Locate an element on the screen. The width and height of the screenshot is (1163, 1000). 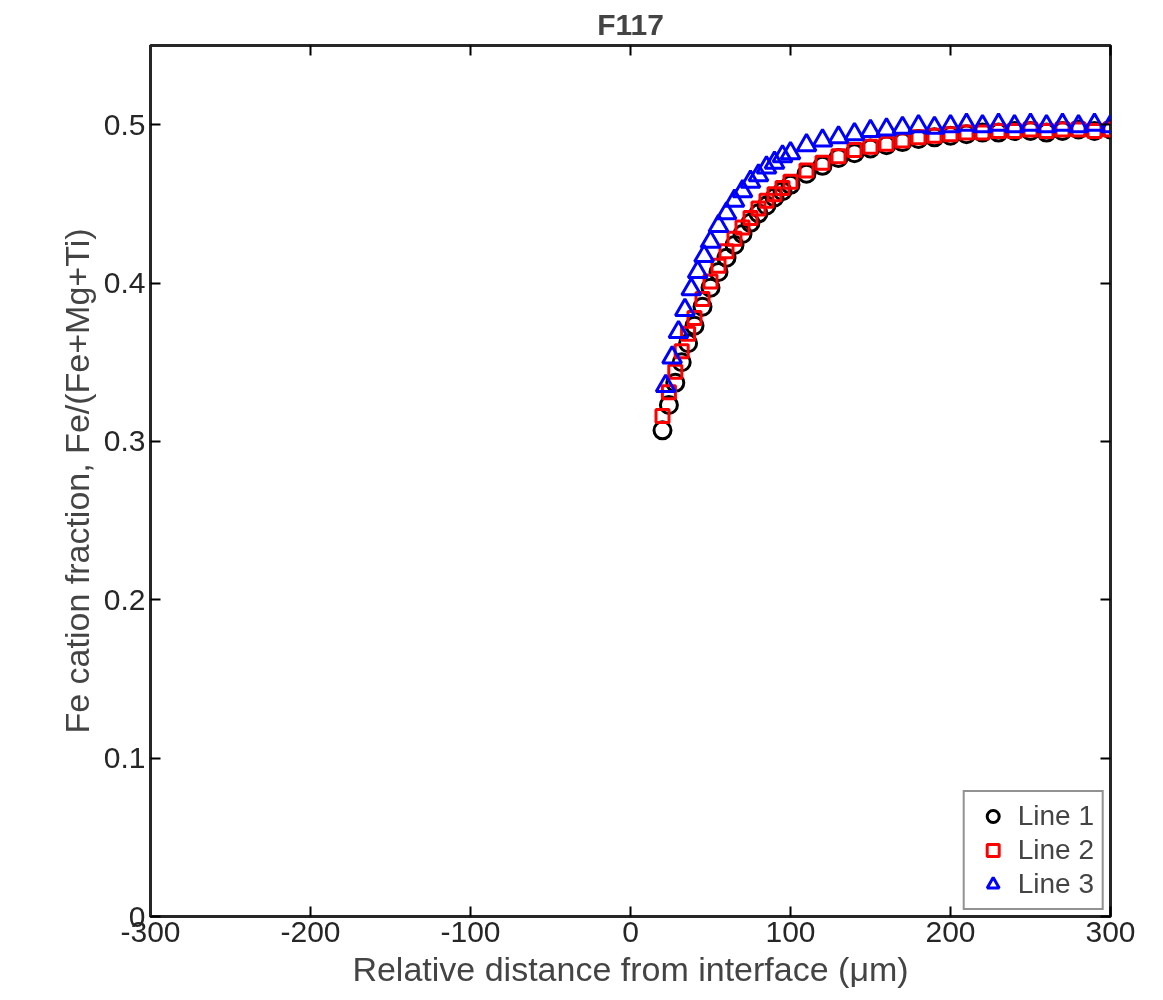
y-tick-label: 0.4 is located at coordinates (124, 283).